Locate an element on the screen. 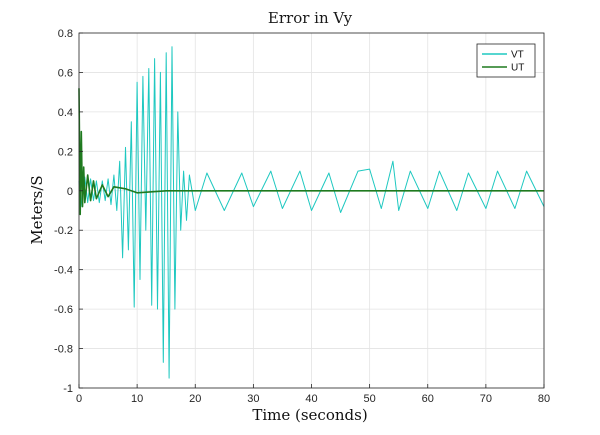  x-tick-label: 0 is located at coordinates (79, 399).